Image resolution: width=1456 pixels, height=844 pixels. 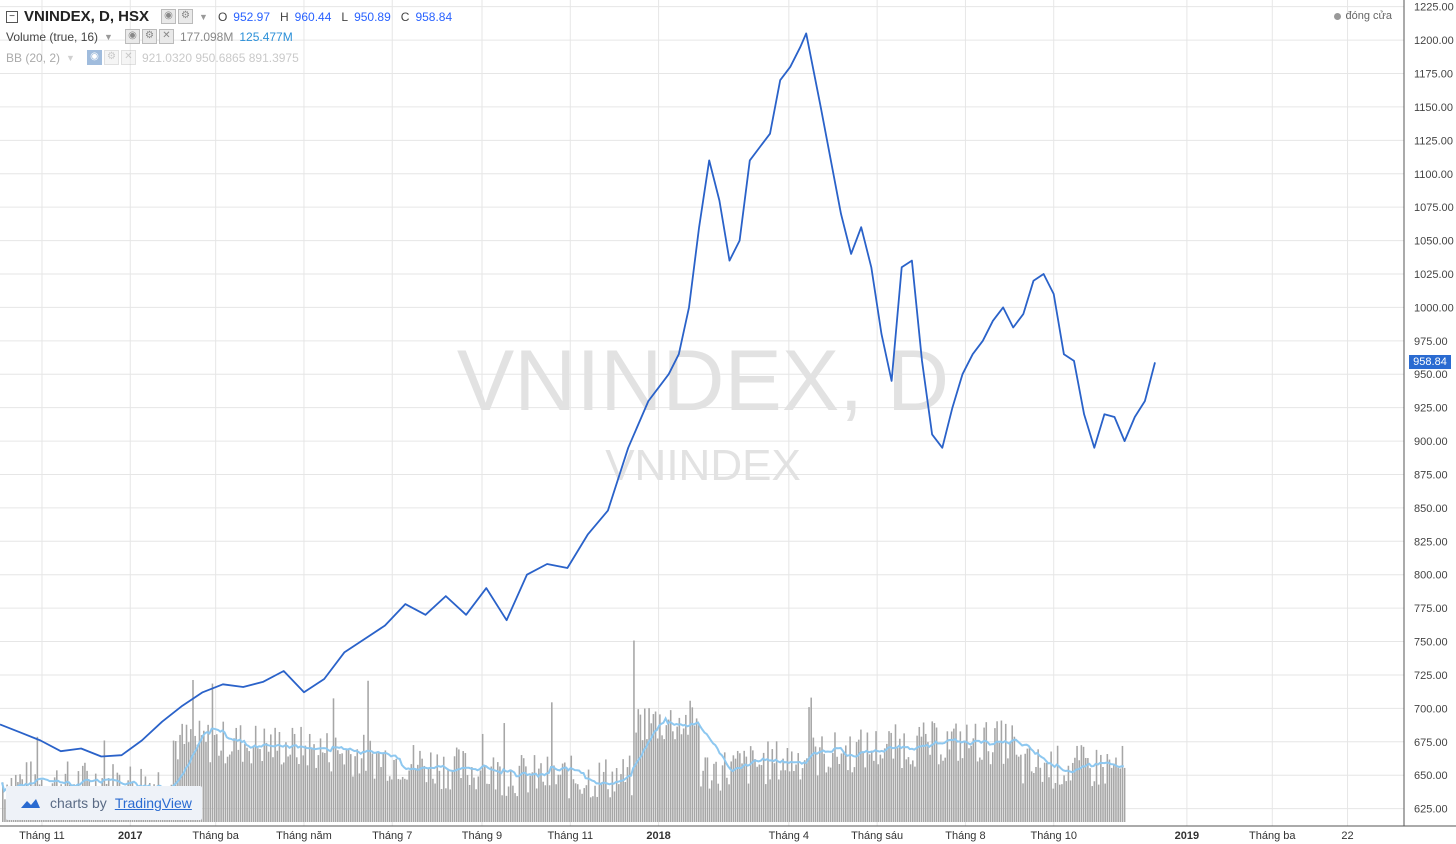 I want to click on x-tick-label: Tháng 10, so click(x=1053, y=836).